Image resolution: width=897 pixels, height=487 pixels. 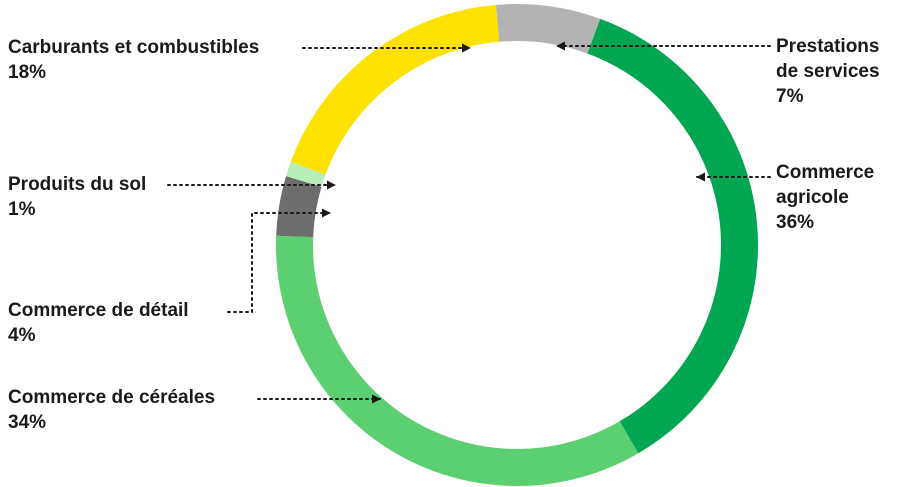 I want to click on label-name: Produits du sol, so click(x=77, y=184).